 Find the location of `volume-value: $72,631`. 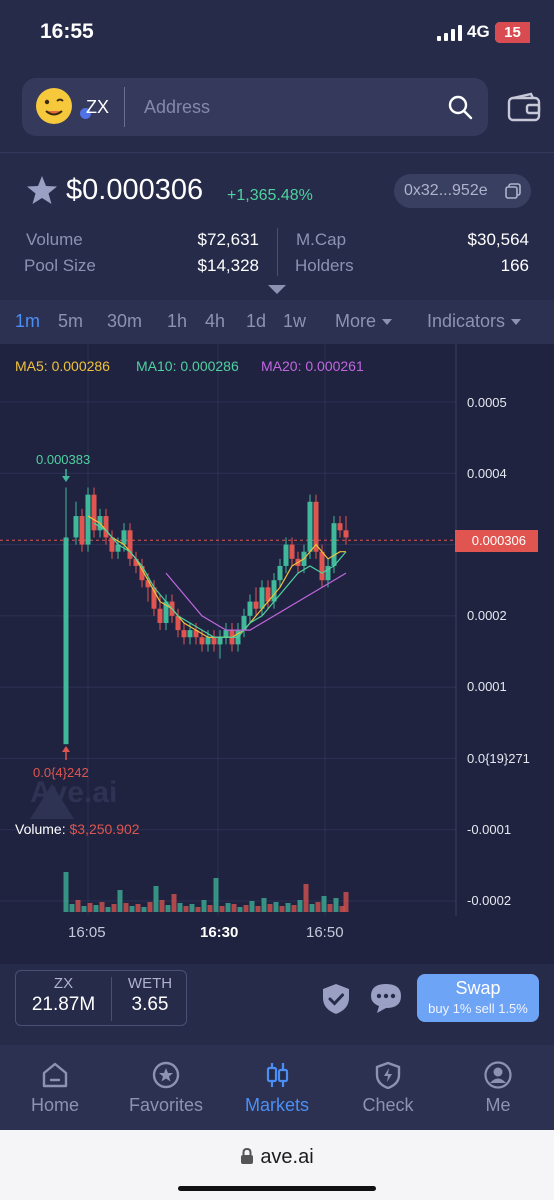

volume-value: $72,631 is located at coordinates (228, 239).